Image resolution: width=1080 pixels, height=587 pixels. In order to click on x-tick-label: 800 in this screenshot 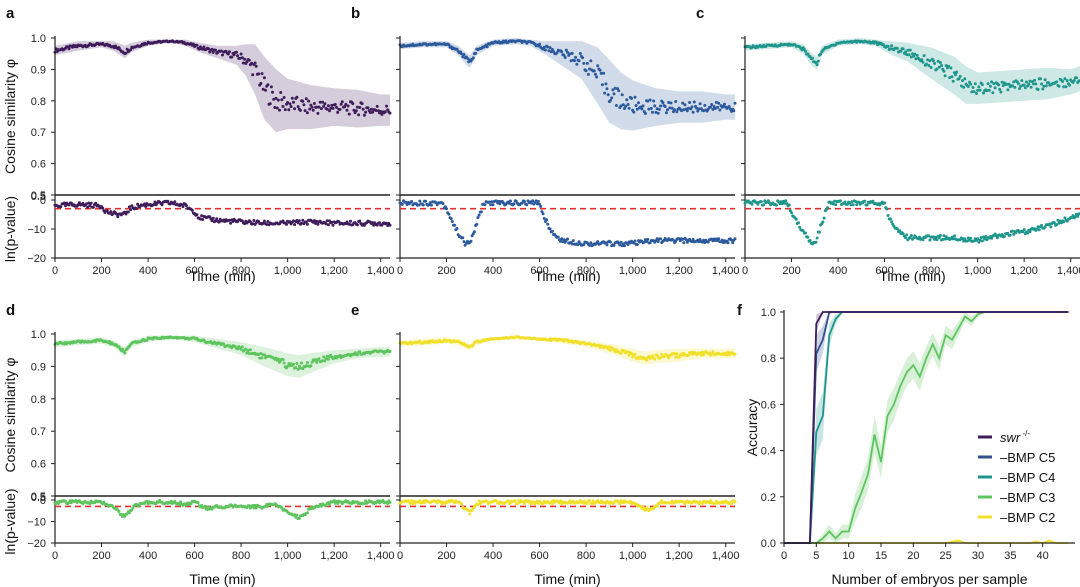, I will do `click(241, 556)`.